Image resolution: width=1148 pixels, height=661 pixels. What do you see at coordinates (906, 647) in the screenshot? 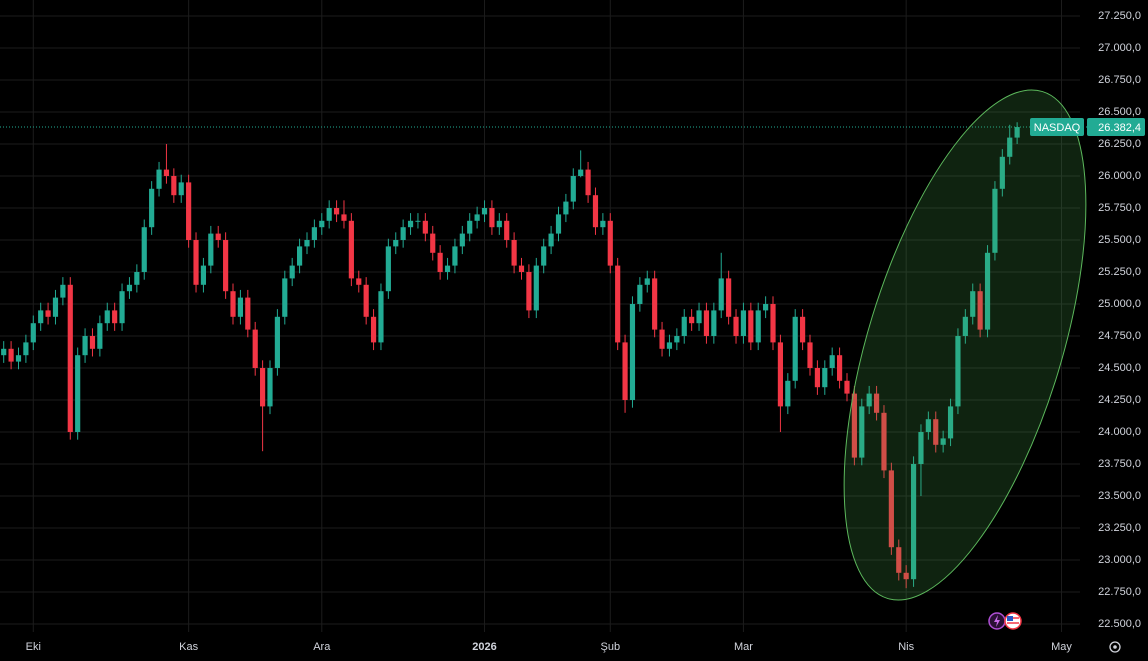
I see `x-tick-label: Nis` at bounding box center [906, 647].